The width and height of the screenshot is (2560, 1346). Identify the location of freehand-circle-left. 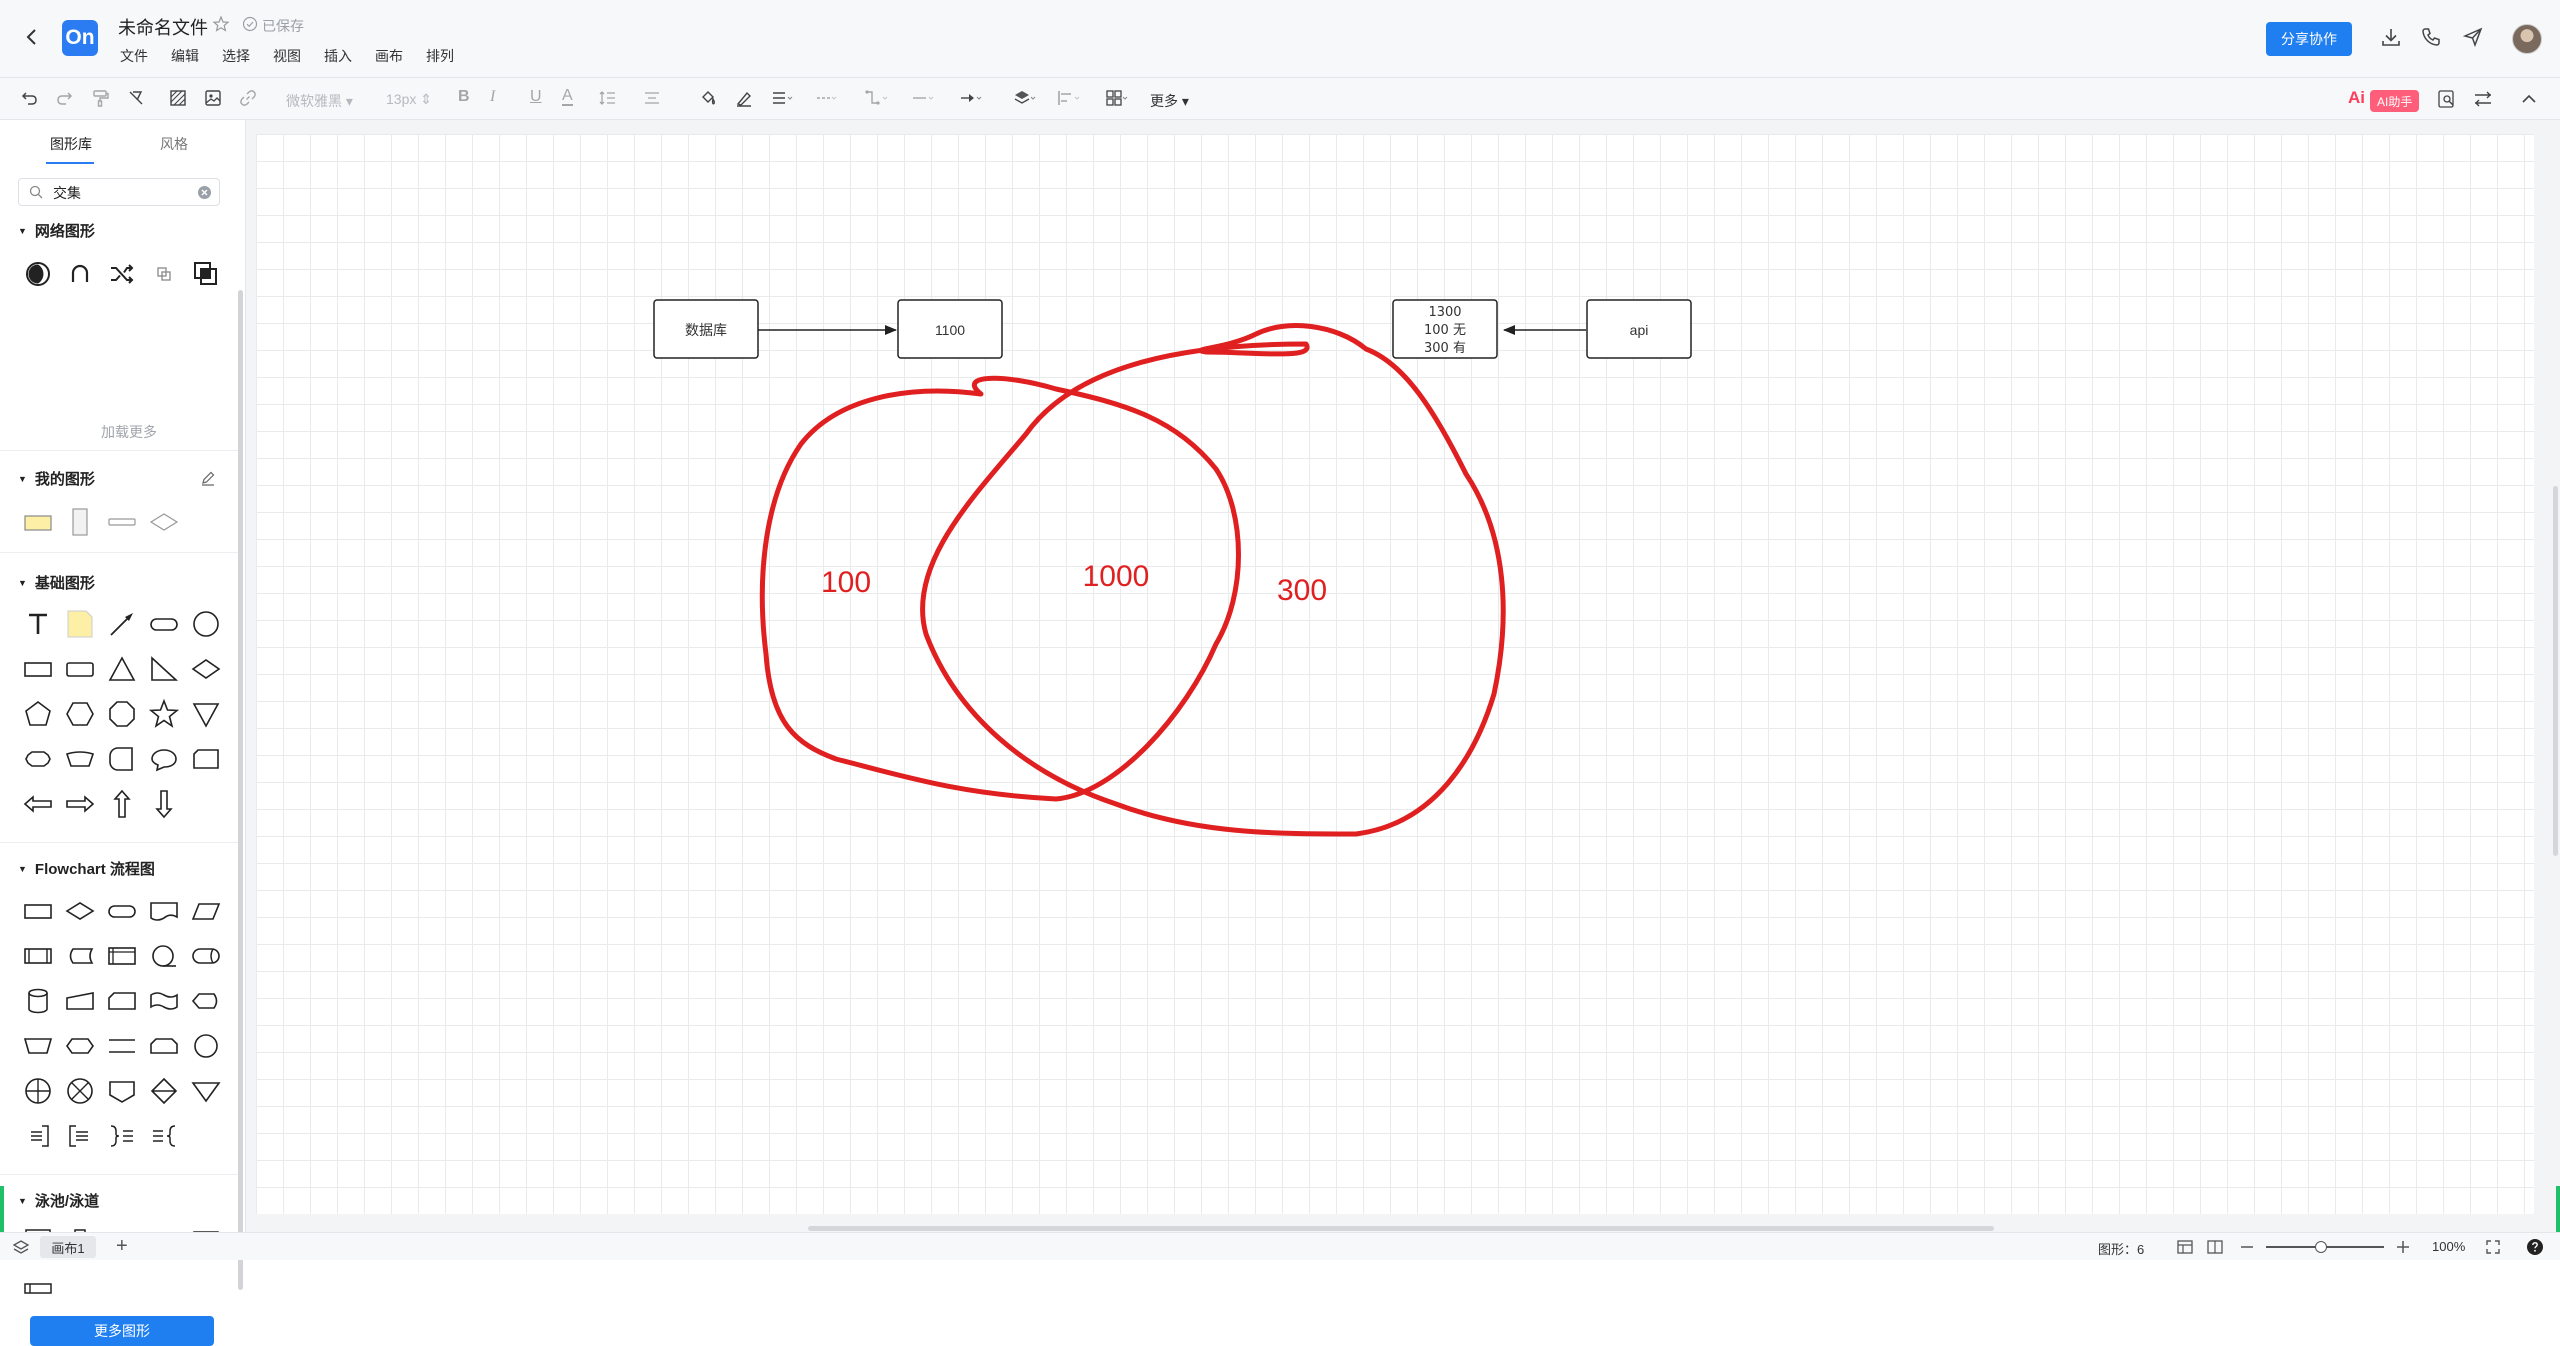
(1000, 588).